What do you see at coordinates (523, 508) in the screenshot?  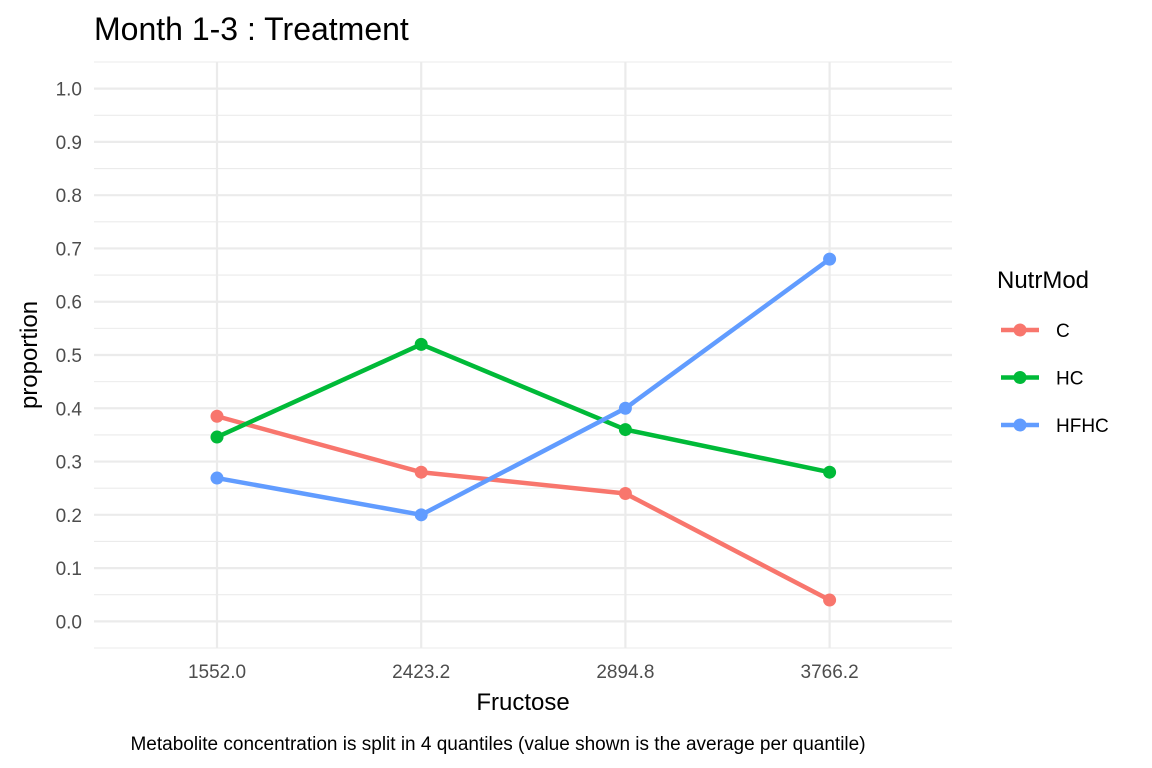 I see `series-line-c` at bounding box center [523, 508].